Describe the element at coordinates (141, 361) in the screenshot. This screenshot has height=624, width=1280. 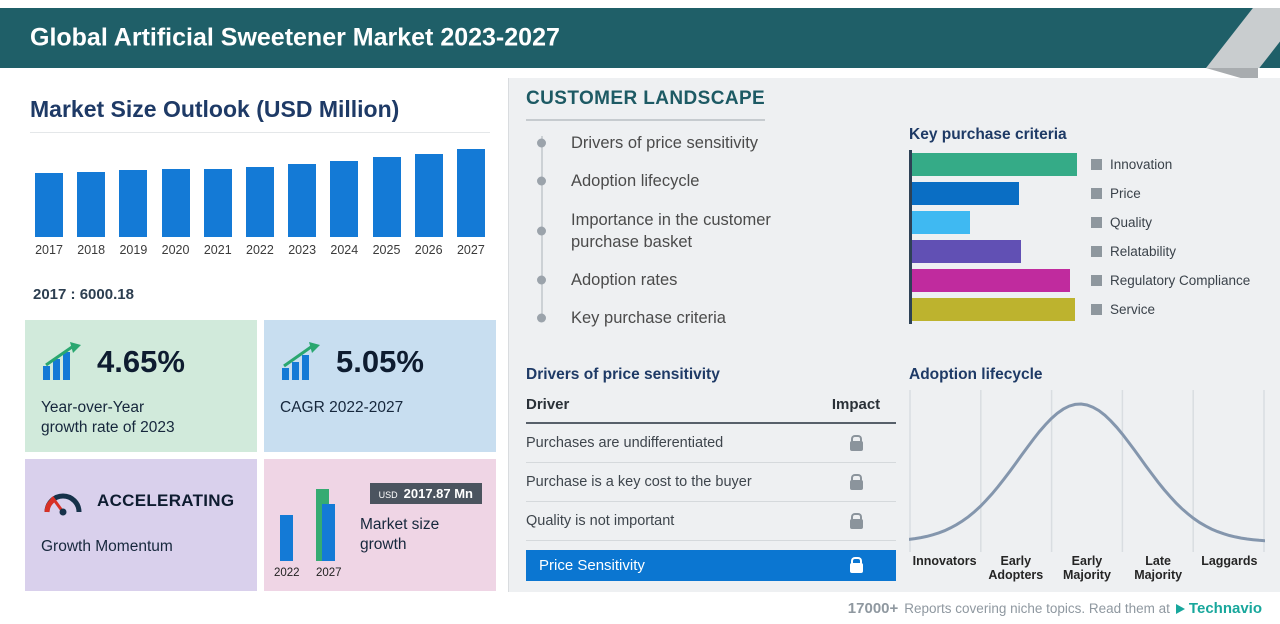
I see `yoy-value: 4.65%` at that location.